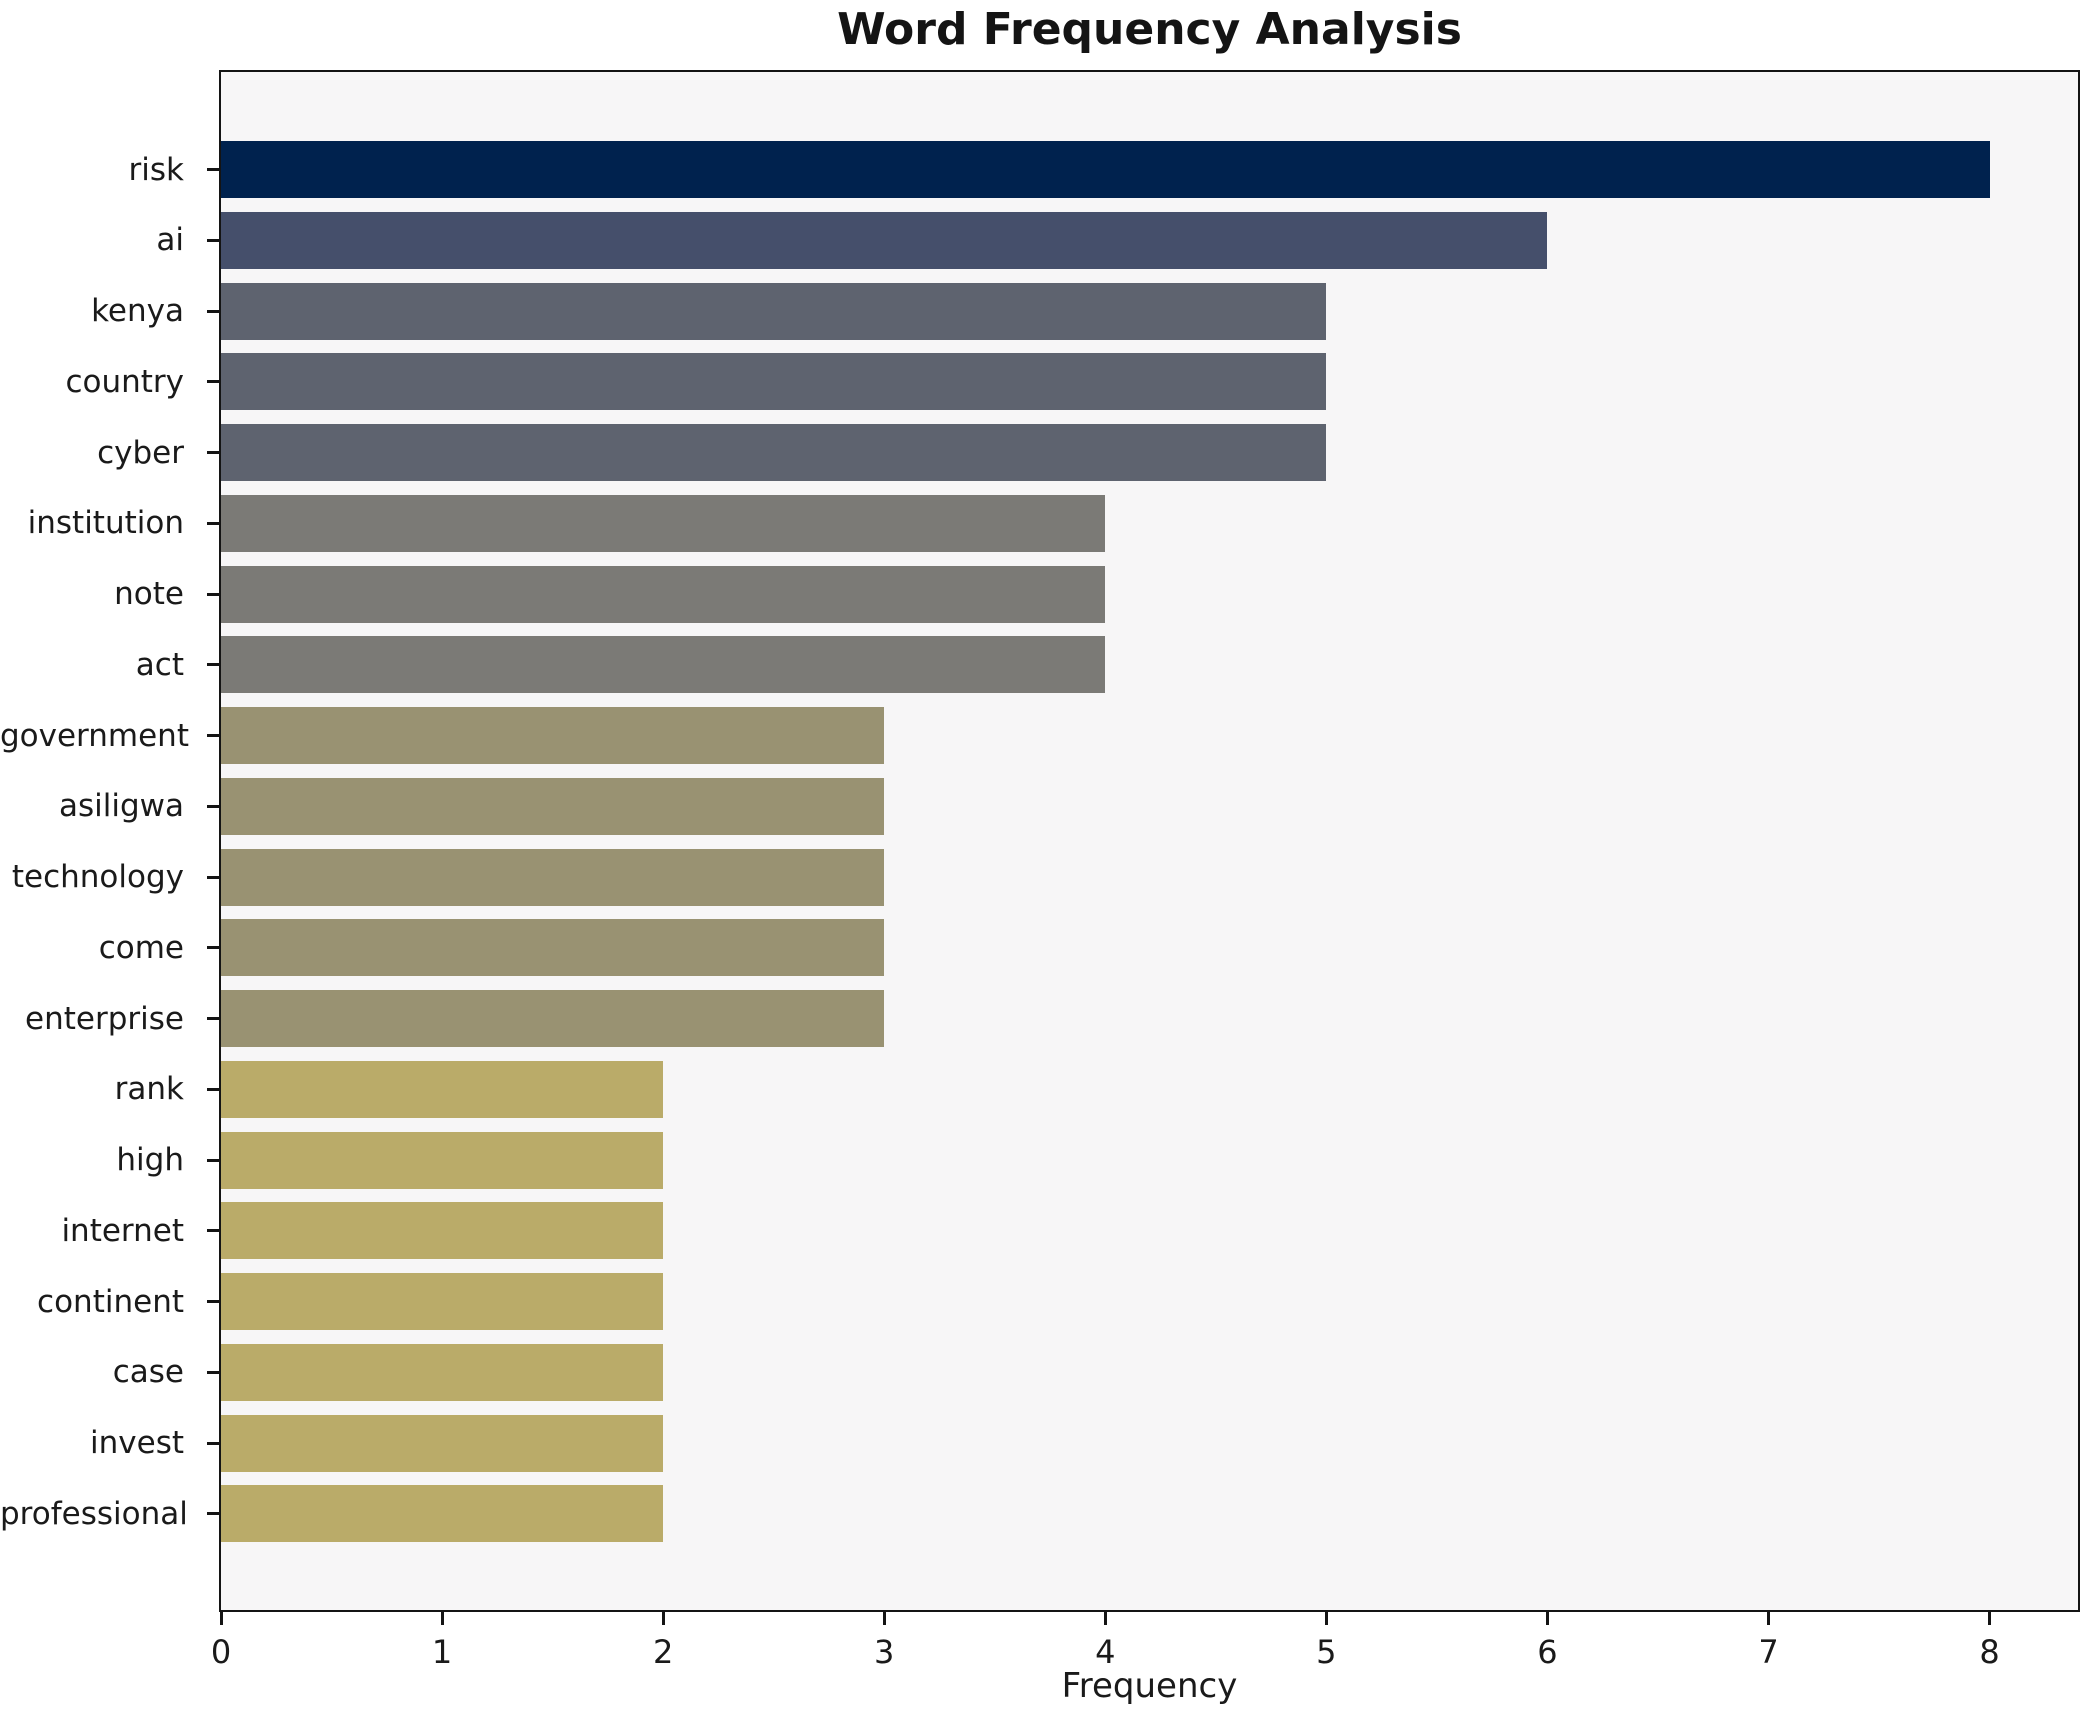 The height and width of the screenshot is (1722, 2099). I want to click on bar-internet, so click(442, 1231).